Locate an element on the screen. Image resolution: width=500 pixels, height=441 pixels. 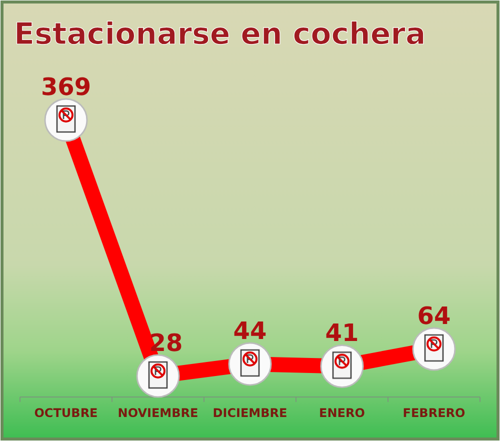
data-label: 369 is located at coordinates (66, 87).